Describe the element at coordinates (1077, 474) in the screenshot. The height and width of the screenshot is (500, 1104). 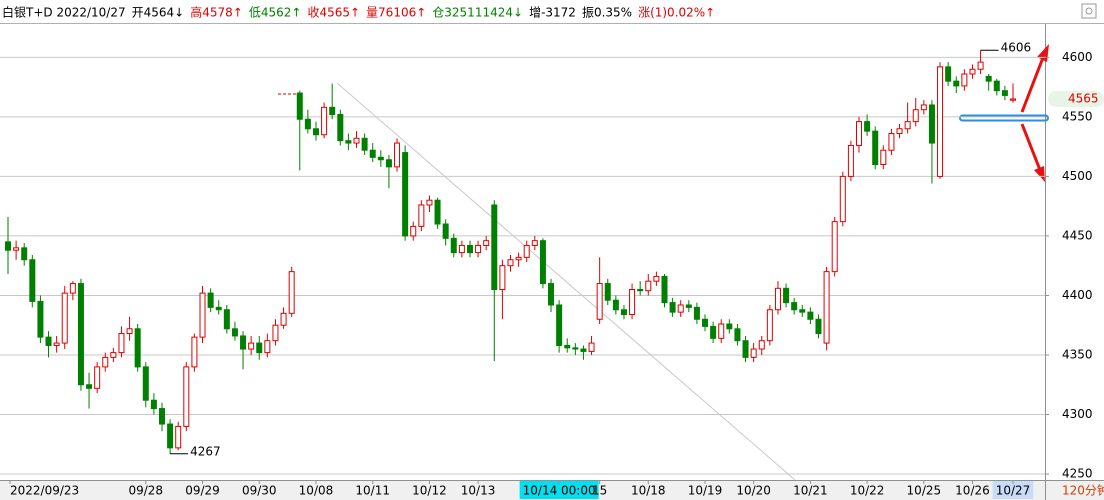
I see `y-tick-label: 4250` at that location.